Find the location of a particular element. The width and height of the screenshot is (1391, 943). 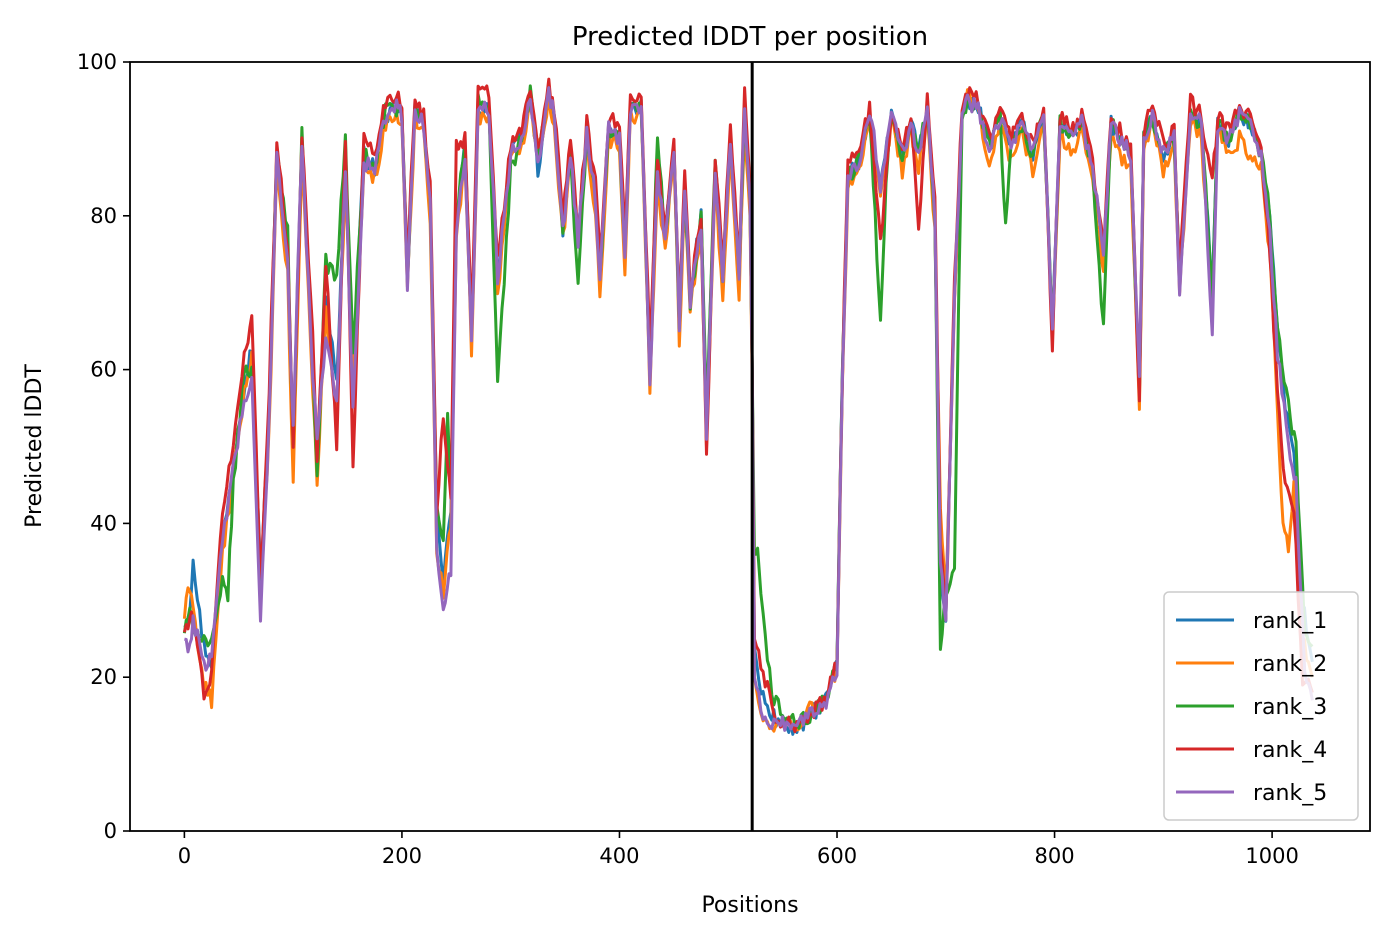

y-tick-label: 0 is located at coordinates (110, 831).